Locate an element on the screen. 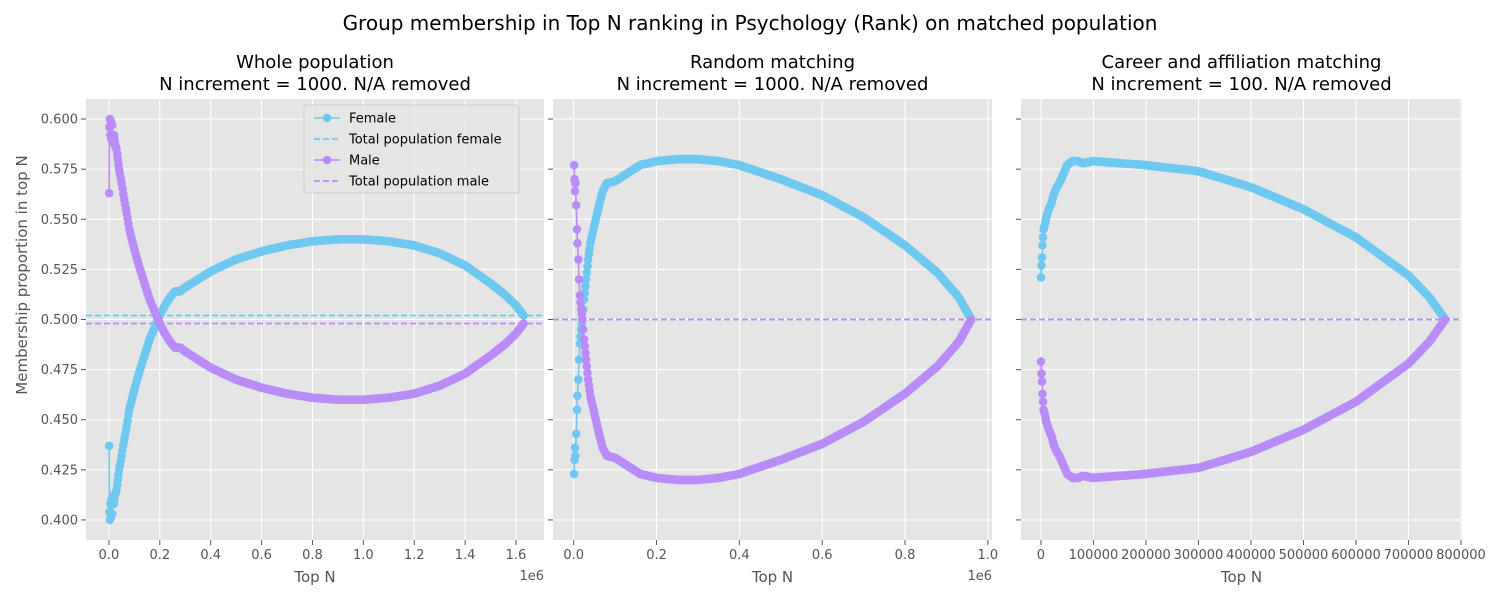  x-tick-label: 400000 is located at coordinates (1251, 555).